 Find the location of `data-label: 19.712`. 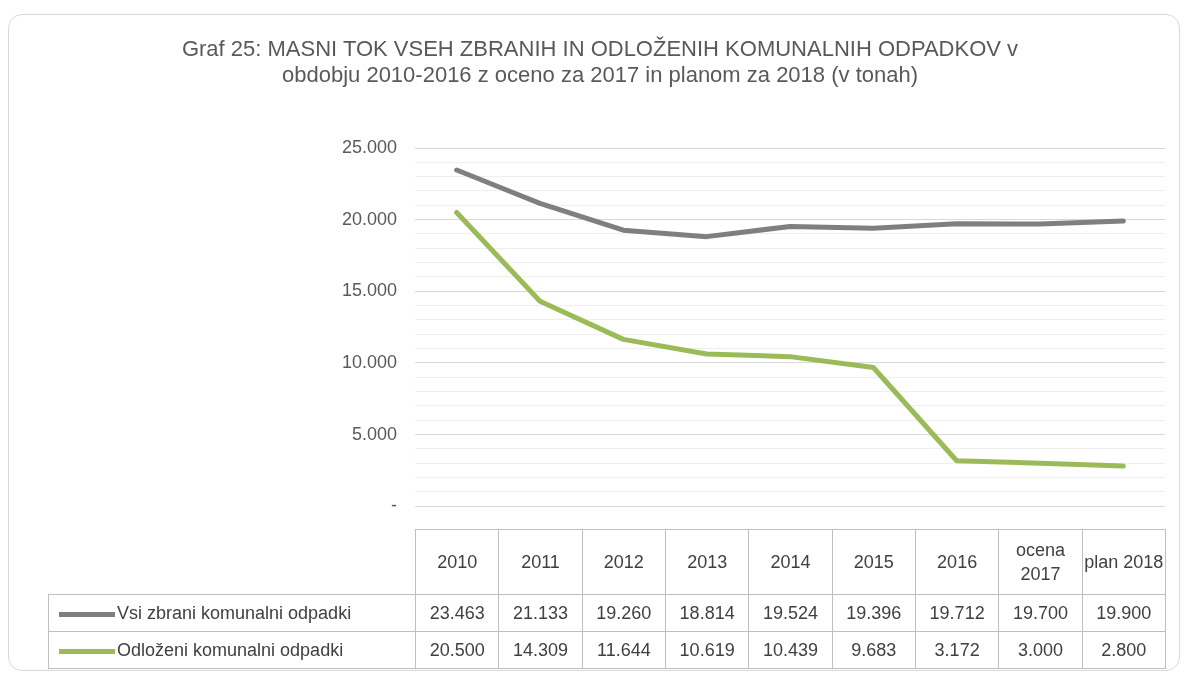

data-label: 19.712 is located at coordinates (957, 613).